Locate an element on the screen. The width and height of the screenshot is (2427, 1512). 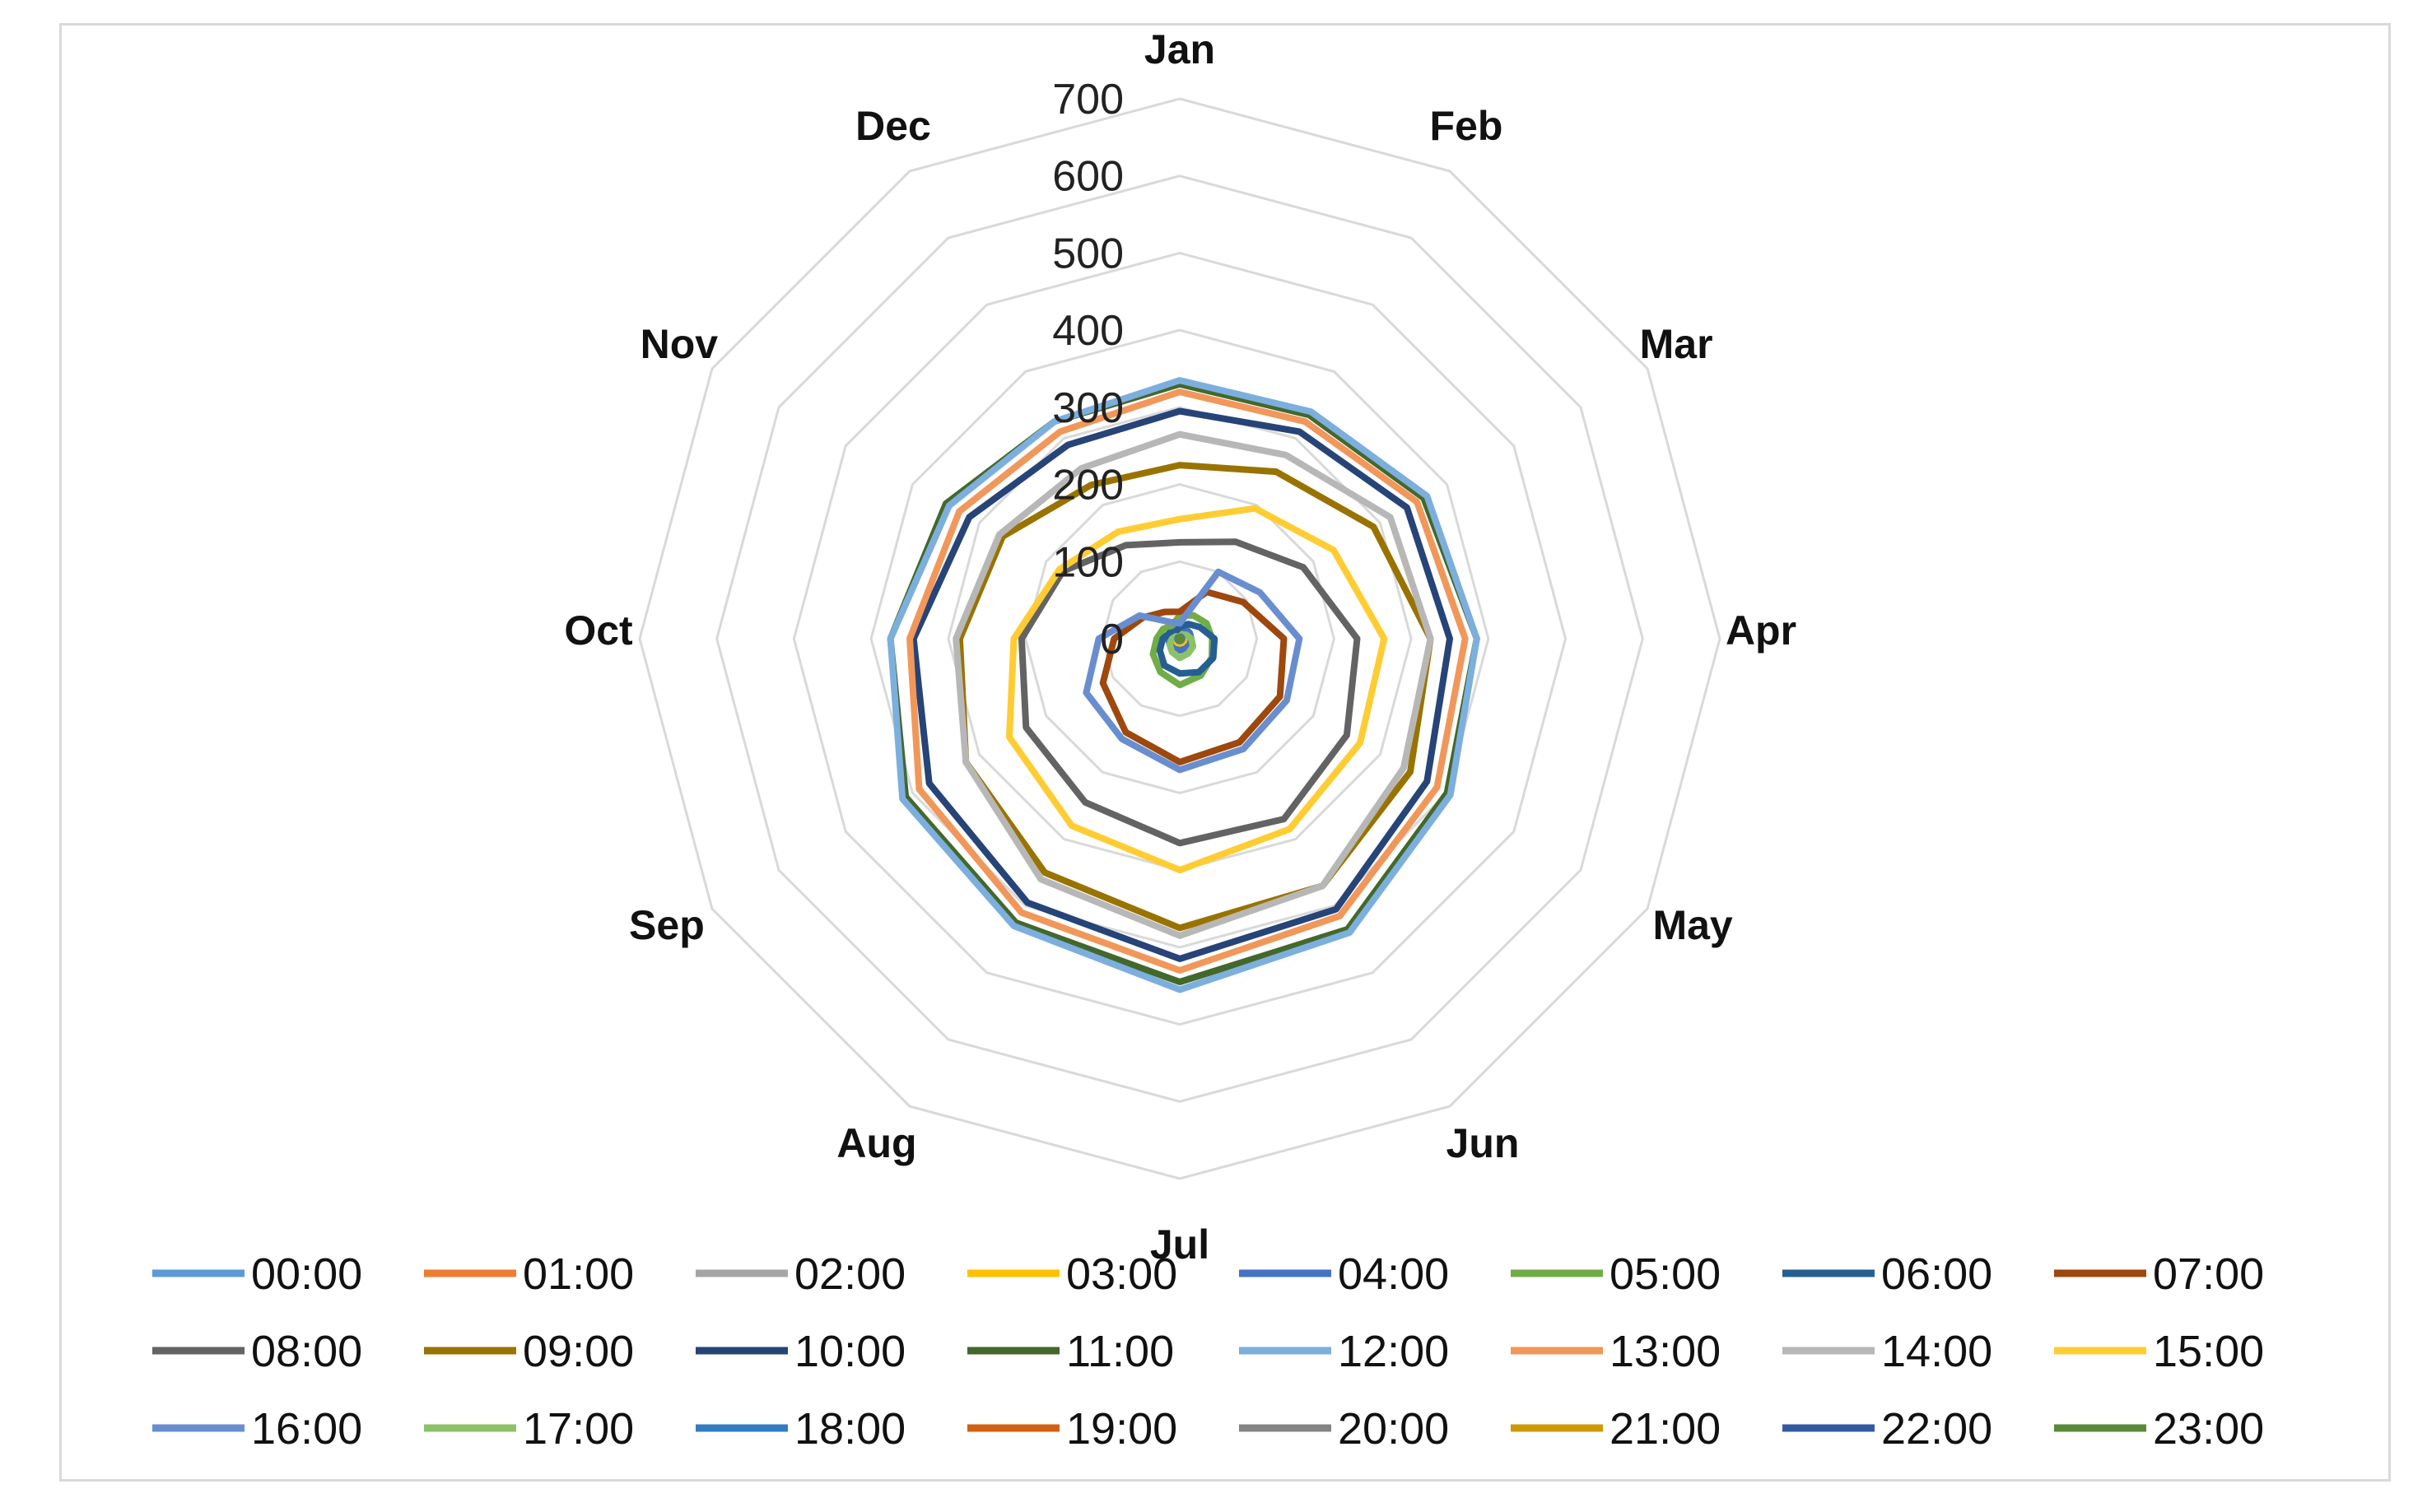
tick-label-200: 200 is located at coordinates (1088, 486).